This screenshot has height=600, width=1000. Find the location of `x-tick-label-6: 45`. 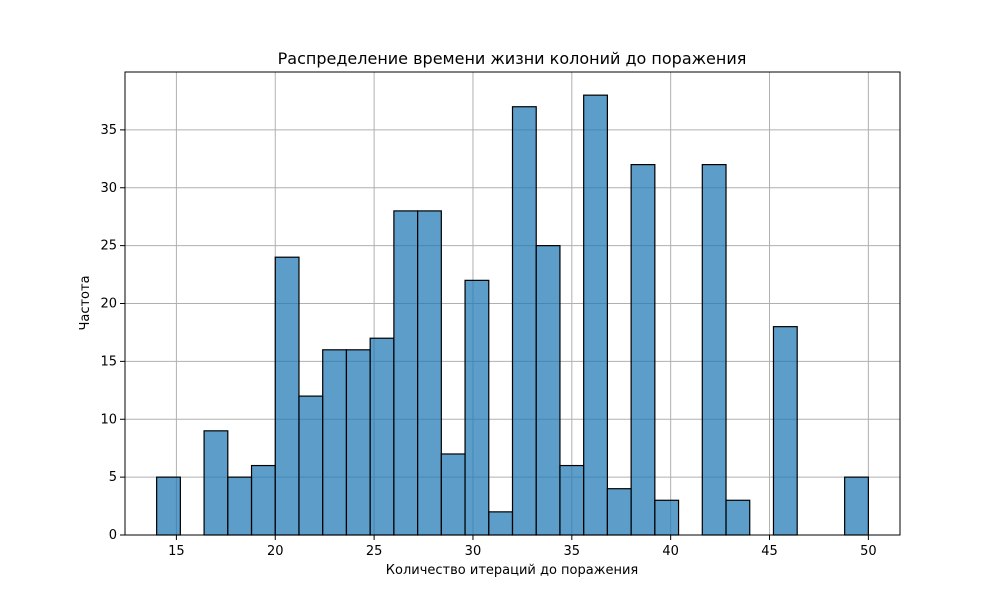

x-tick-label-6: 45 is located at coordinates (769, 551).